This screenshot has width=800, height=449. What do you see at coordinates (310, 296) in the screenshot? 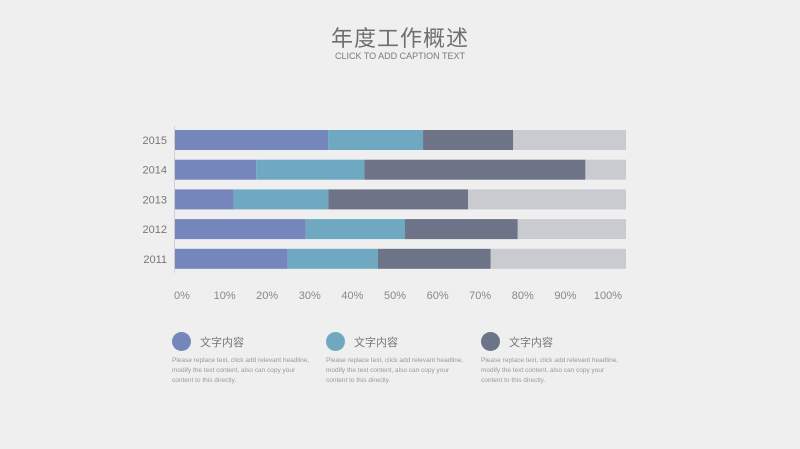
I see `x-tick-label: 30%` at bounding box center [310, 296].